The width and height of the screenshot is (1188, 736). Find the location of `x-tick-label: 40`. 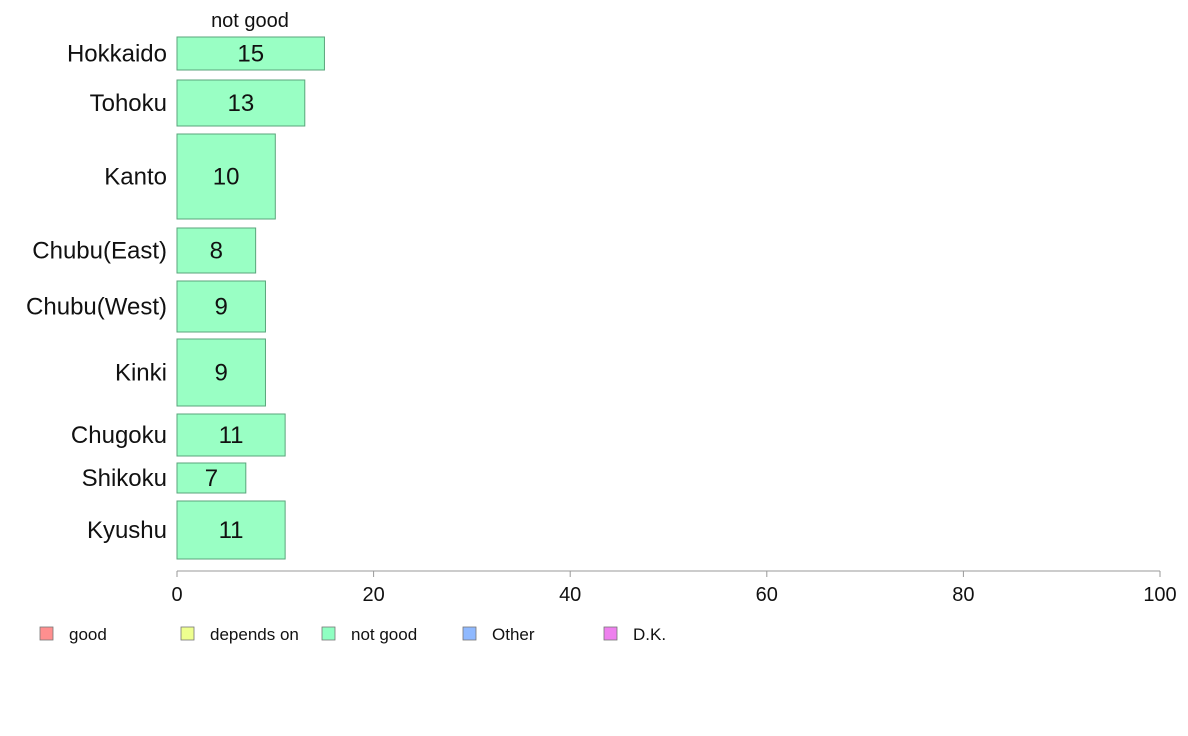

x-tick-label: 40 is located at coordinates (570, 595).